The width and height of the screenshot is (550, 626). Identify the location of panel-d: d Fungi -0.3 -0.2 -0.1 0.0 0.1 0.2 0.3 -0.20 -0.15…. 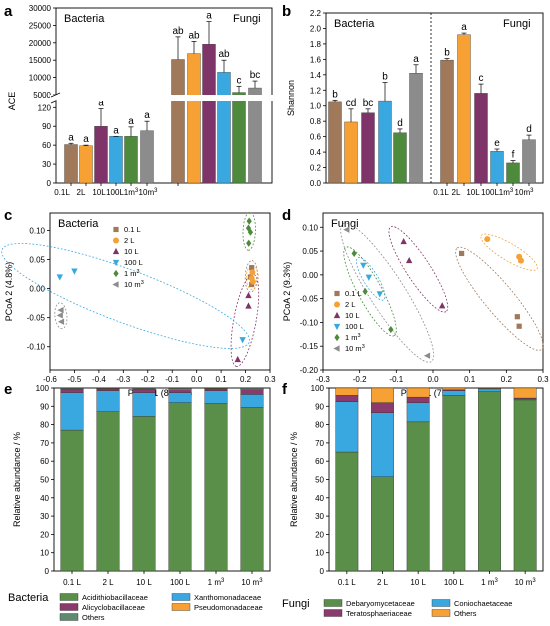
(415, 302).